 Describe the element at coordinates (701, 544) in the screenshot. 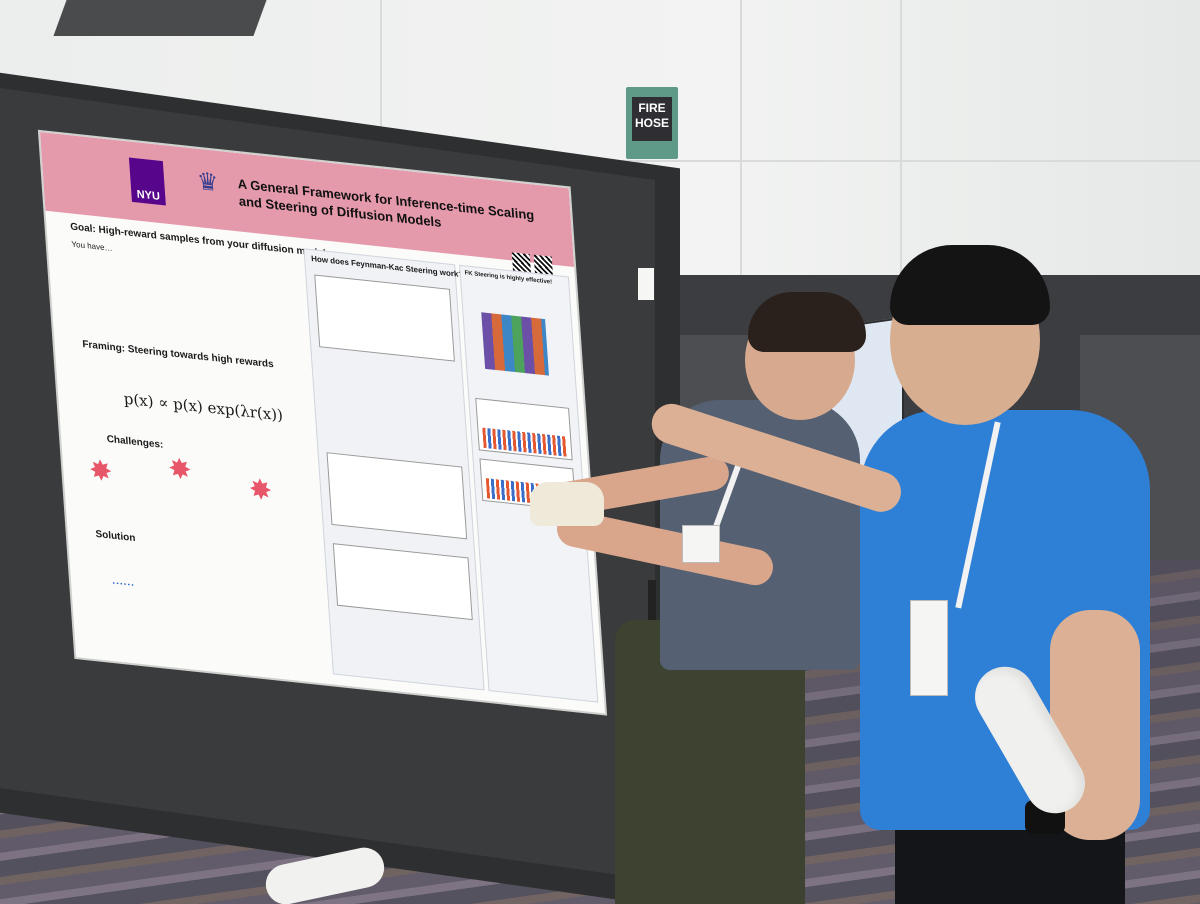

I see `person1-badge` at that location.